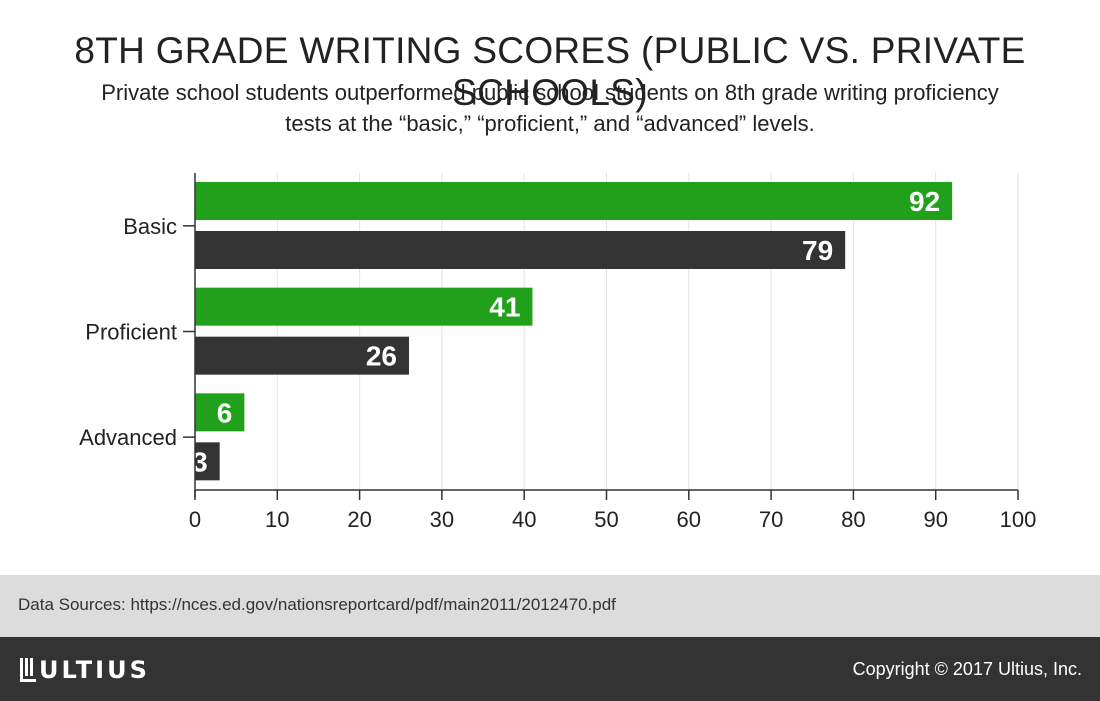  Describe the element at coordinates (150, 226) in the screenshot. I see `category-label: Basic` at that location.